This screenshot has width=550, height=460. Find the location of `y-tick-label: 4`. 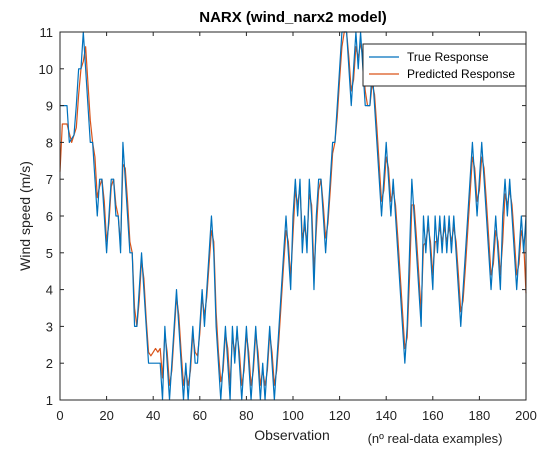

y-tick-label: 4 is located at coordinates (49, 290).